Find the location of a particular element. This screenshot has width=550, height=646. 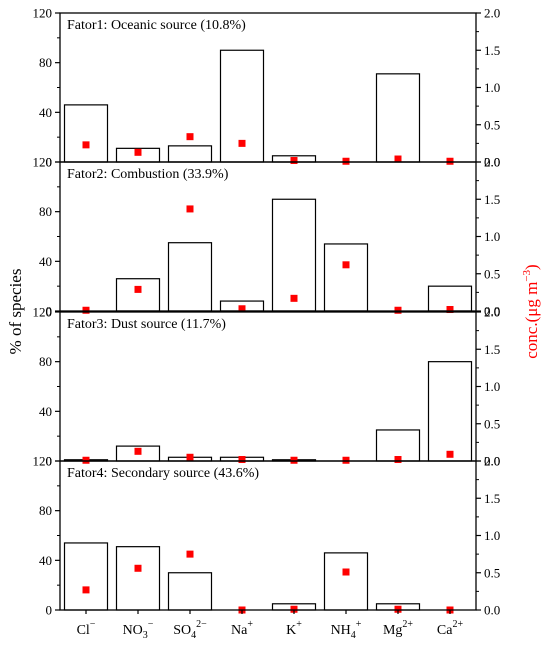

x-tick-label: NO3− is located at coordinates (138, 630).